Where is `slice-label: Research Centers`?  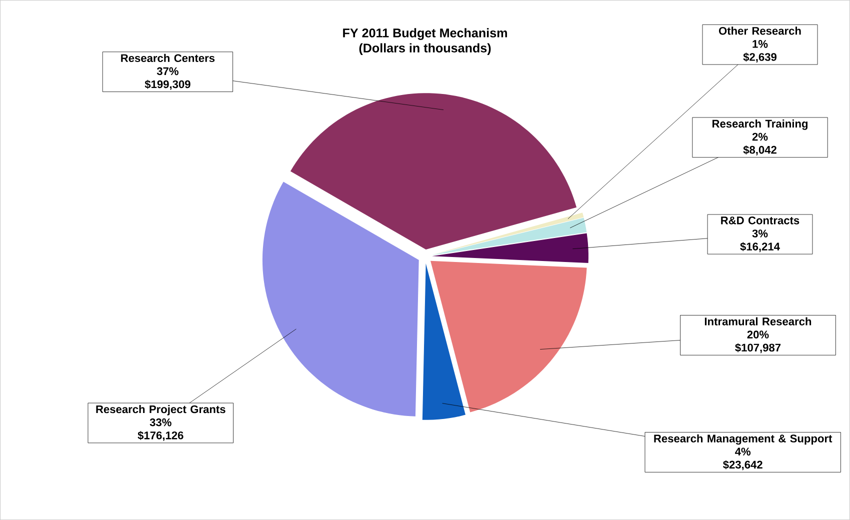
slice-label: Research Centers is located at coordinates (168, 58).